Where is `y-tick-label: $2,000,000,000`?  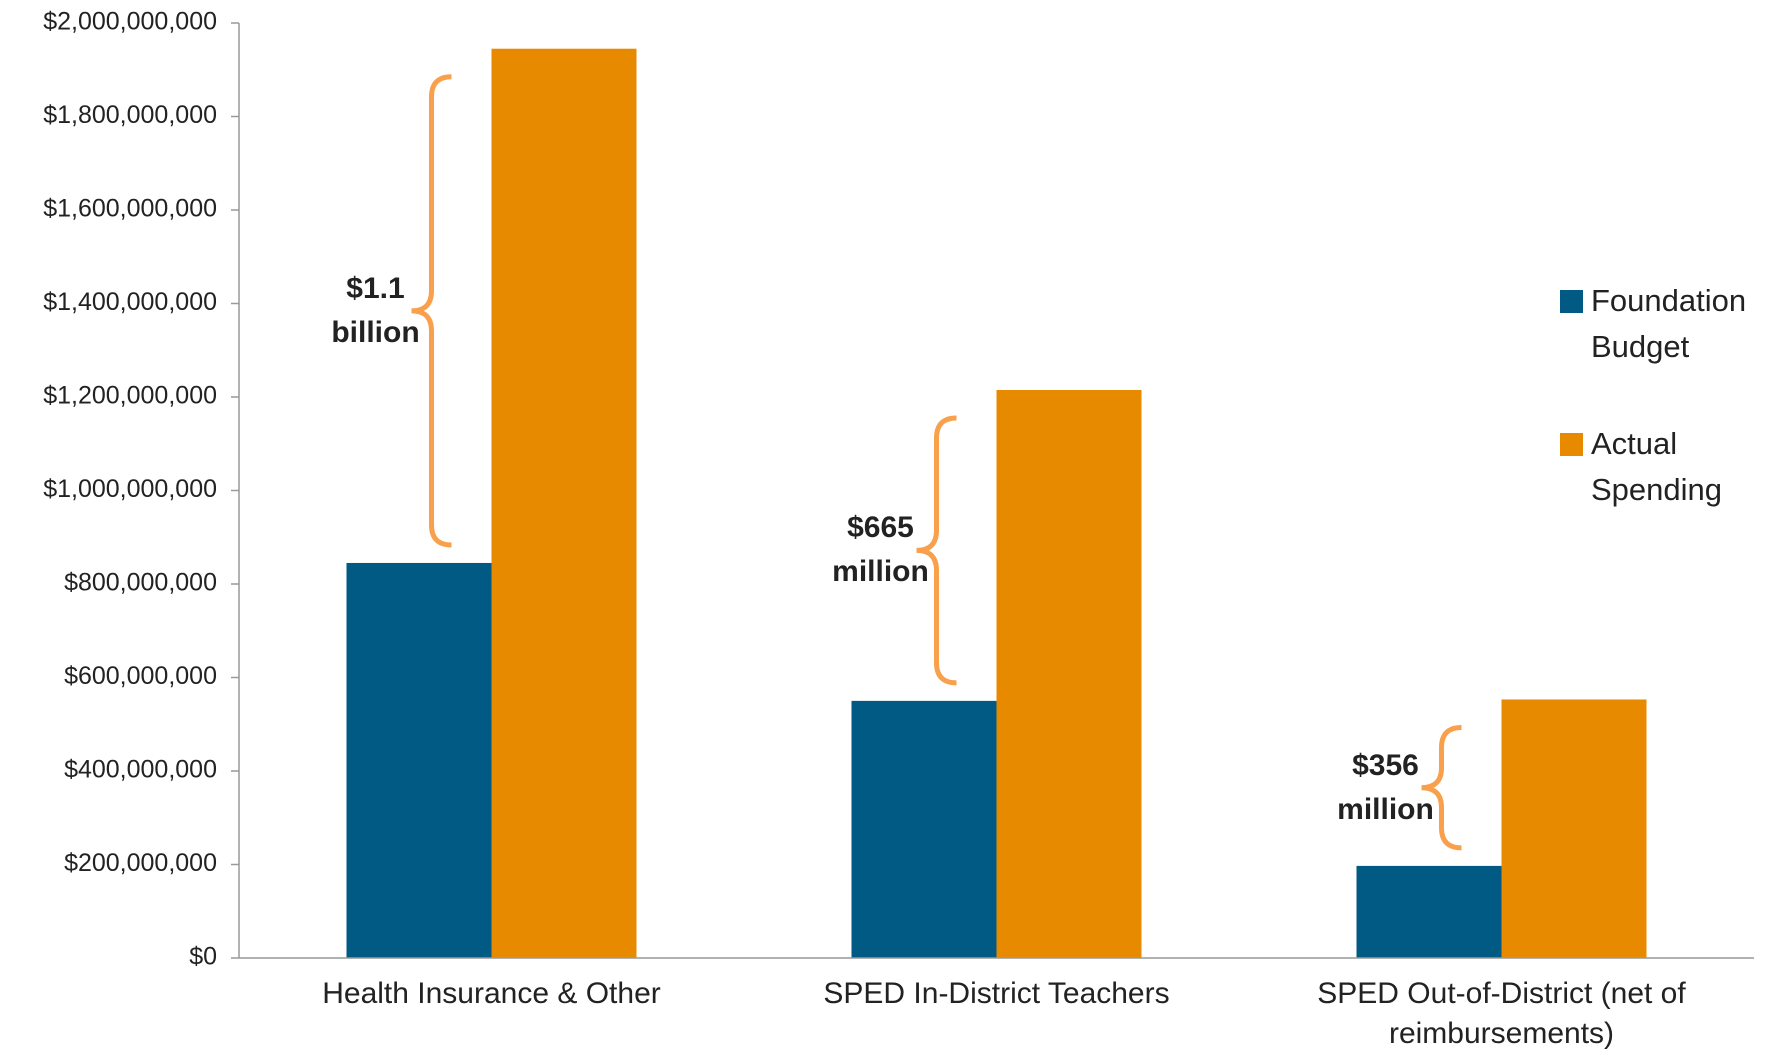
y-tick-label: $2,000,000,000 is located at coordinates (130, 22).